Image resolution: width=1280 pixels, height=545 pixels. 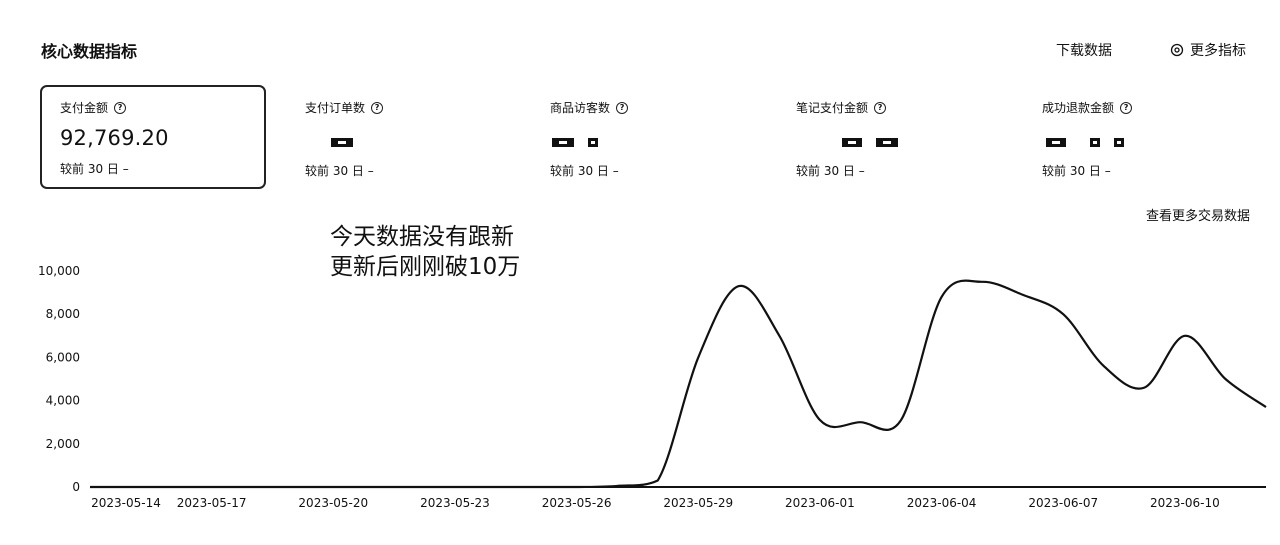 I want to click on x-tick-label: 2023-05-26, so click(x=577, y=503).